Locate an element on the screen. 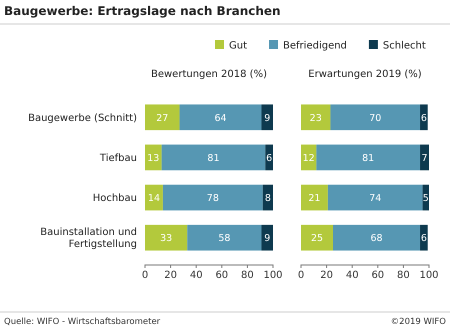 This screenshot has width=450, height=328. y-tick-label: Hochbau is located at coordinates (114, 198).